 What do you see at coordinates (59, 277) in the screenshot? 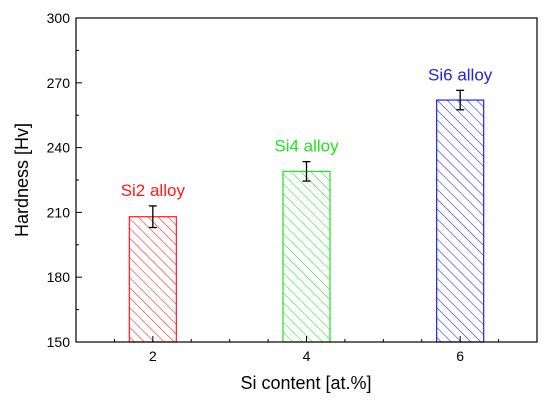
I see `y-tick-label: 180` at bounding box center [59, 277].